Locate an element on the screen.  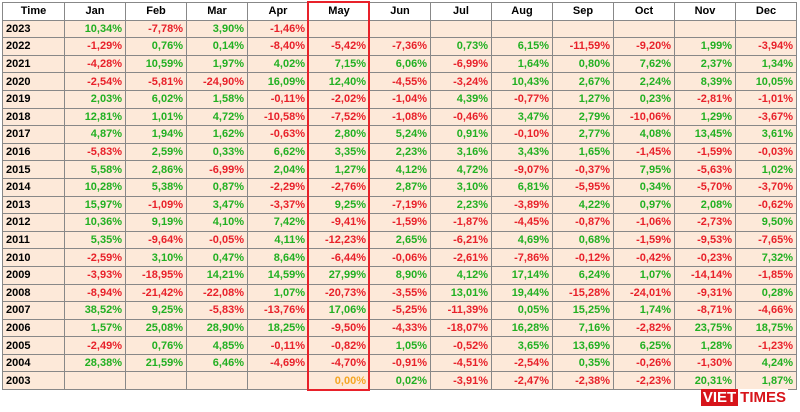
value-cell: -0,03% is located at coordinates (766, 152).